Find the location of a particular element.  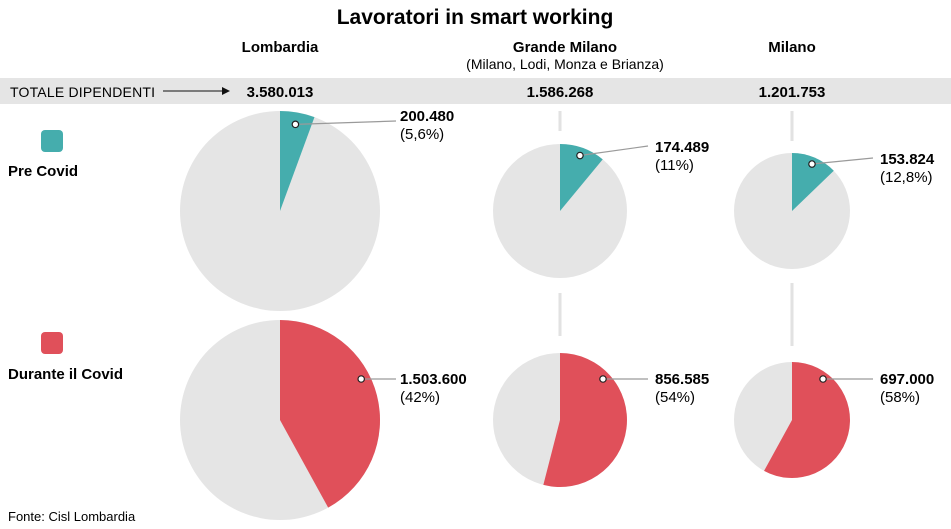

value-durante-milano: 697.000 is located at coordinates (907, 379).